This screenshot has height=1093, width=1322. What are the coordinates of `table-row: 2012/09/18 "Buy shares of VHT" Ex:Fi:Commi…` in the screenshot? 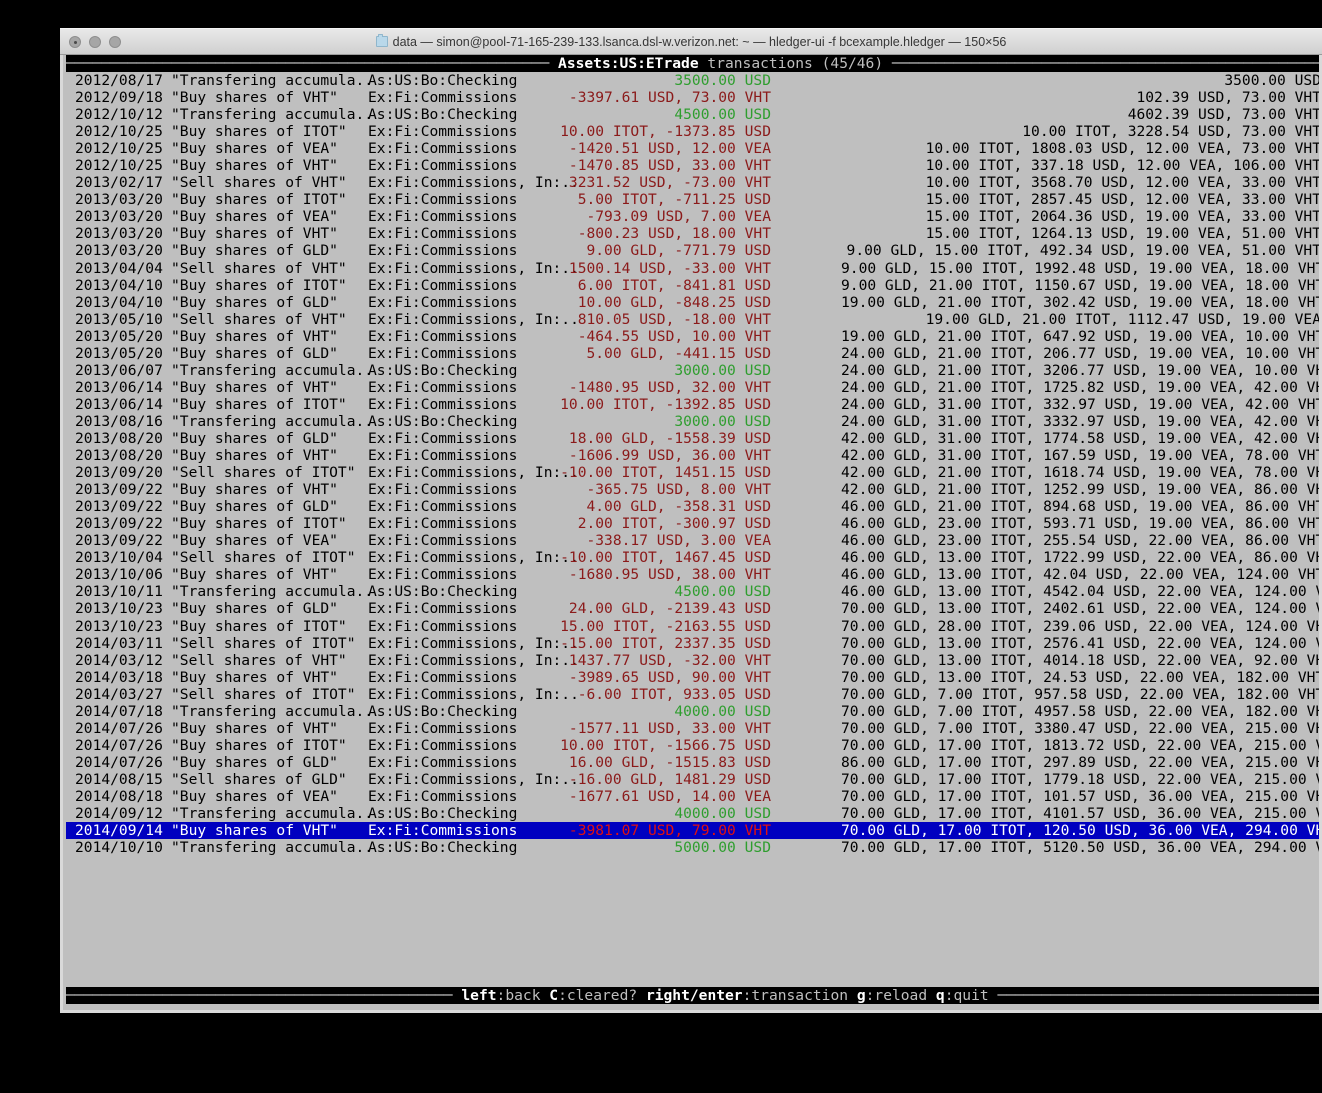 It's located at (693, 98).